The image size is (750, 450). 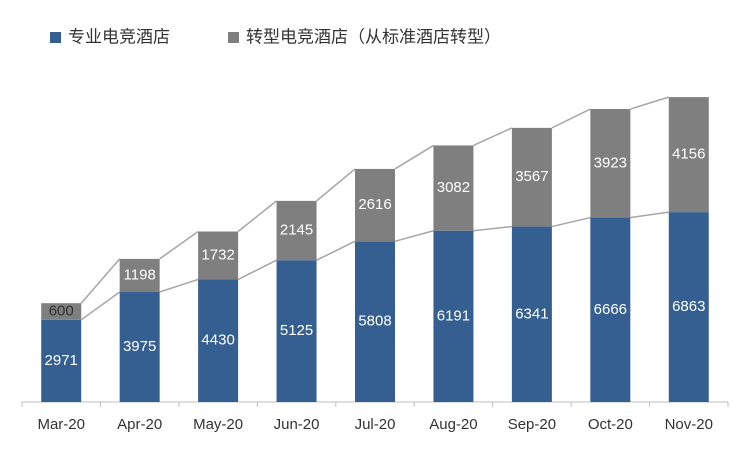 I want to click on value-label: 3567, so click(x=531, y=176).